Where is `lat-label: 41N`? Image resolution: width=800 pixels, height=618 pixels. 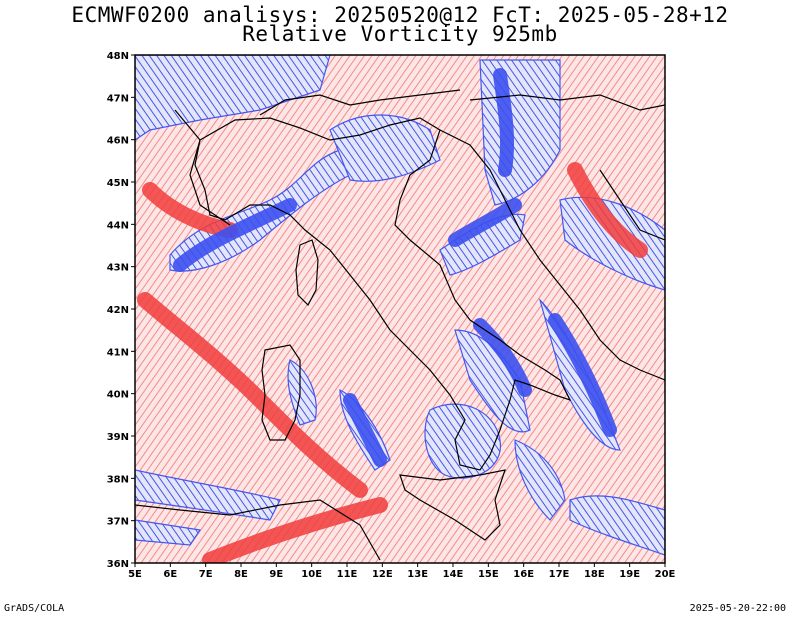
lat-label: 41N is located at coordinates (118, 352).